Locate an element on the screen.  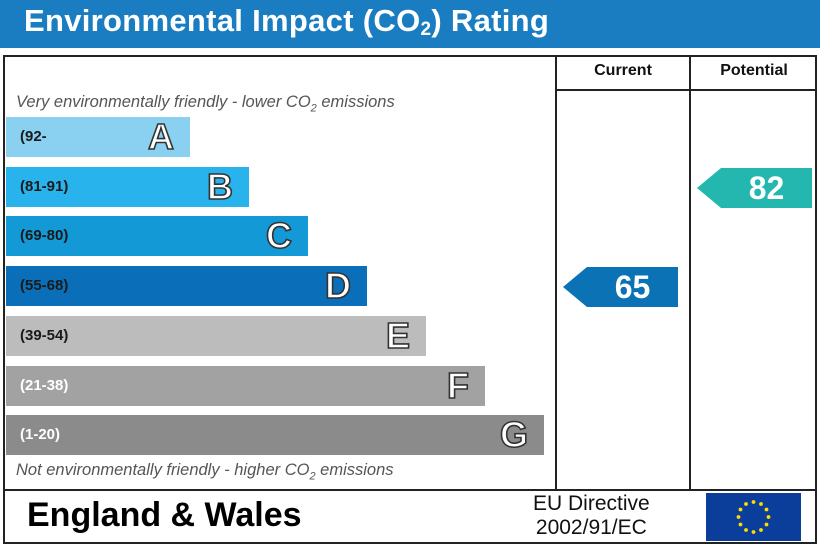
band-b: (81-91) B is located at coordinates (127, 187).